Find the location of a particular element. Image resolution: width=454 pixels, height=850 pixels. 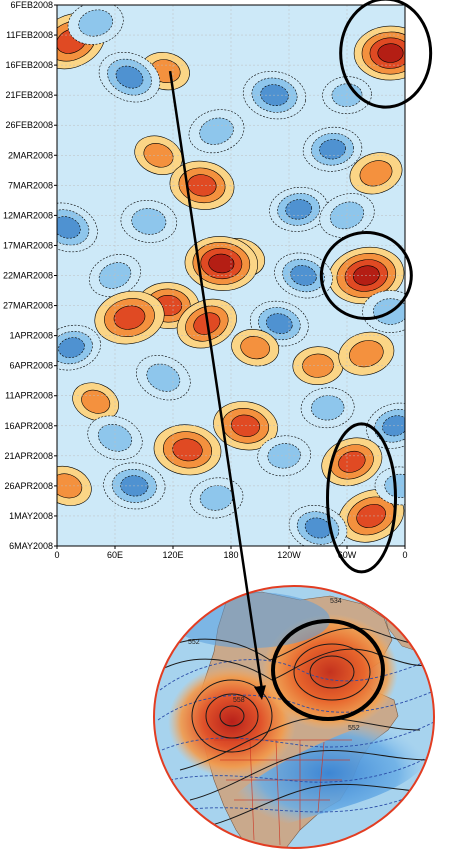

east-ridge-anomaly is located at coordinates (330, 672).